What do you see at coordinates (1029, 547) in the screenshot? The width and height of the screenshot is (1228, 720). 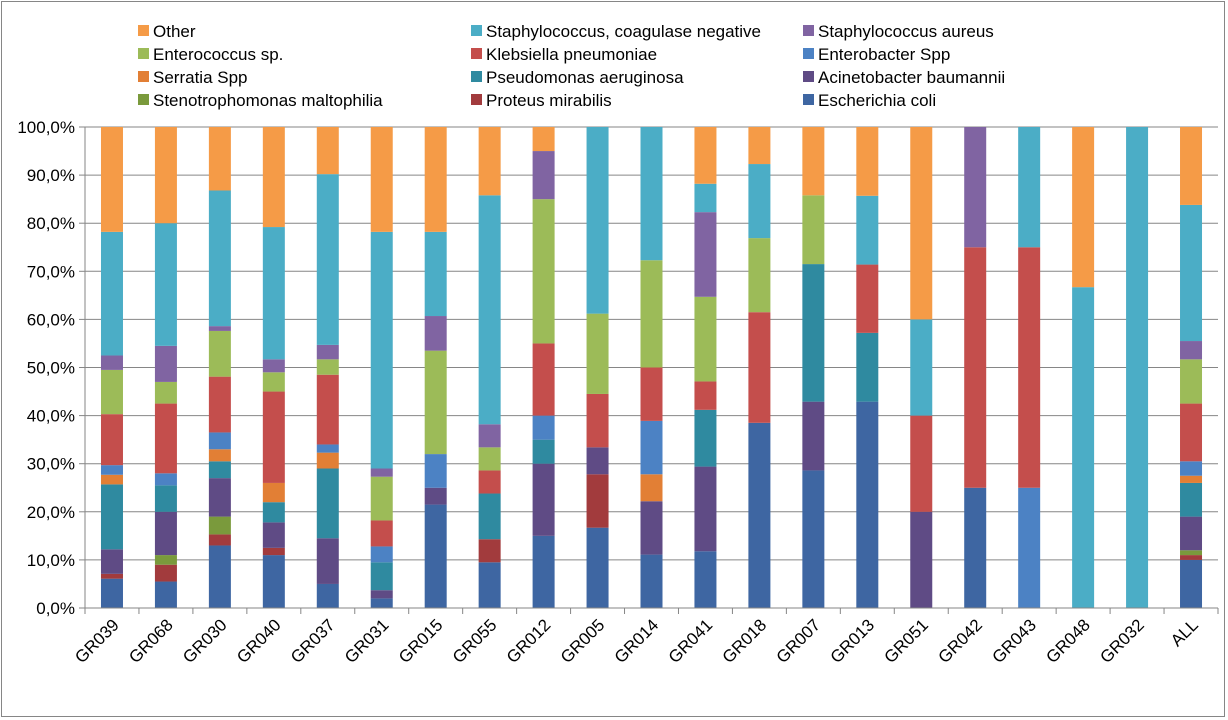 I see `bar-segment-gr043-enterobacter-spp` at bounding box center [1029, 547].